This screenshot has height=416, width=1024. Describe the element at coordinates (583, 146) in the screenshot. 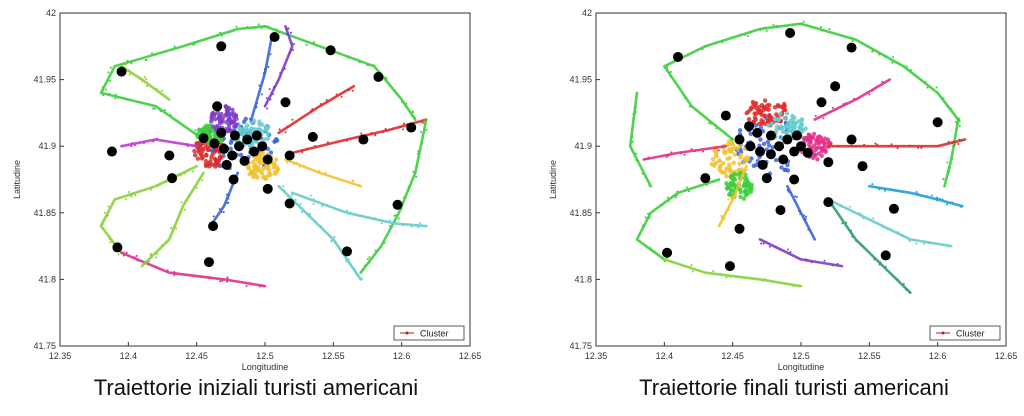

I see `y-tick-label: 41.9` at that location.